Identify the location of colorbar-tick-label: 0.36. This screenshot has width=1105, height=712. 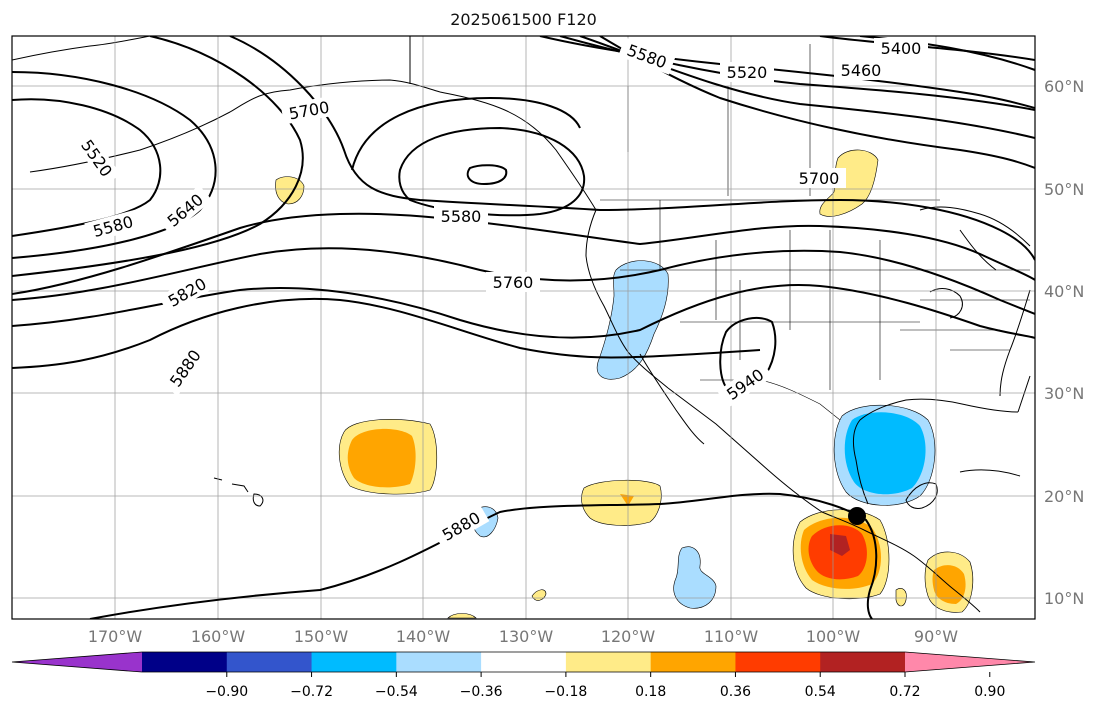
(735, 692).